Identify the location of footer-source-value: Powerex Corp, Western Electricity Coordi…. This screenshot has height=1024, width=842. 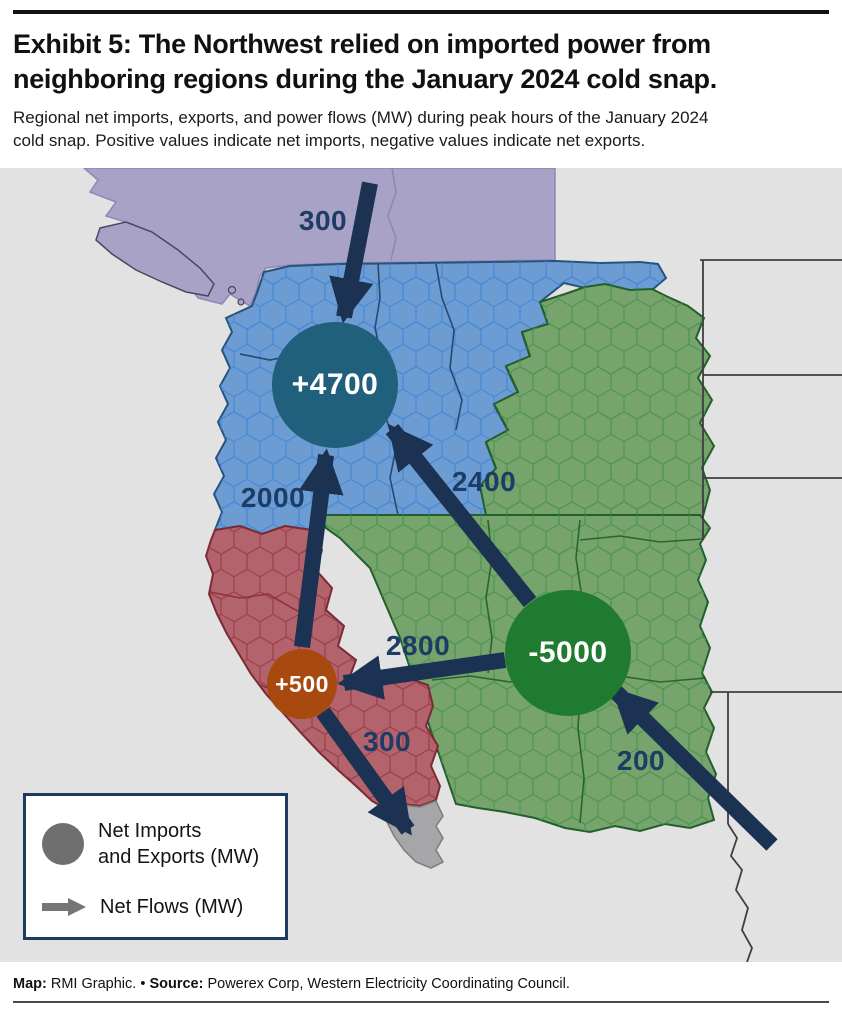
(388, 984).